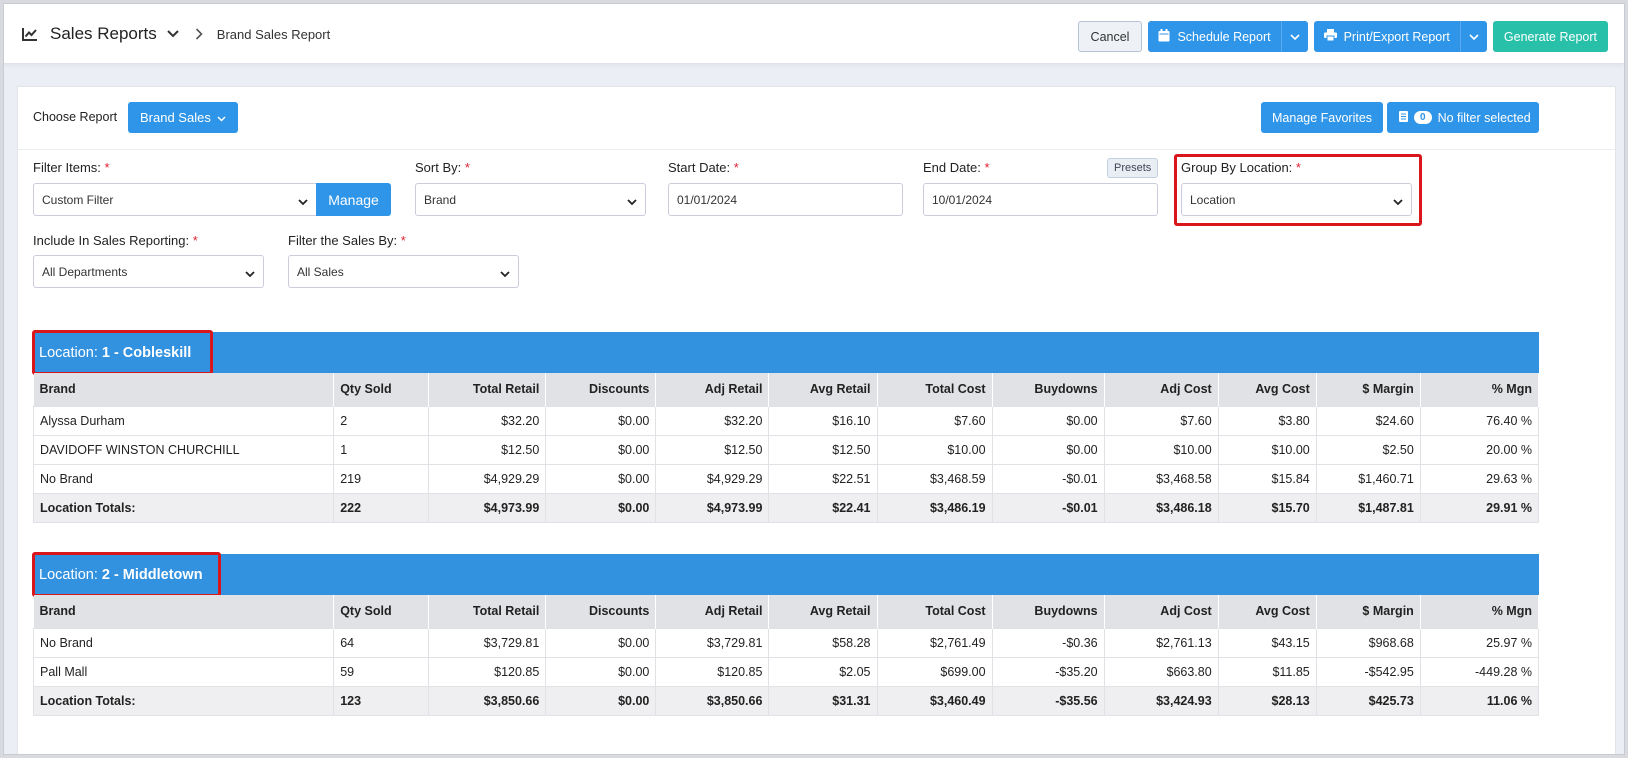 The image size is (1628, 758). I want to click on table-cell: 20.00 %, so click(1479, 449).